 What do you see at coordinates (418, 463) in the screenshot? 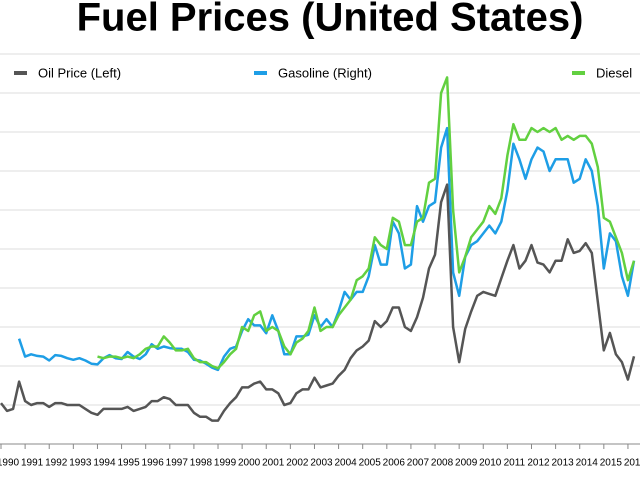
I see `x-tick-label: 2007` at bounding box center [418, 463].